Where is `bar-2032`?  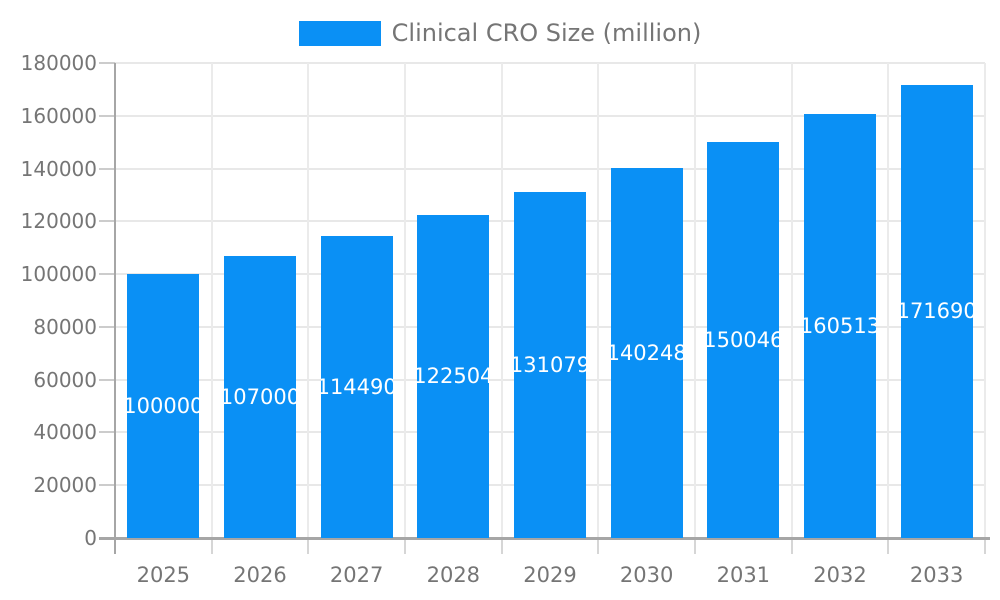 bar-2032 is located at coordinates (840, 326).